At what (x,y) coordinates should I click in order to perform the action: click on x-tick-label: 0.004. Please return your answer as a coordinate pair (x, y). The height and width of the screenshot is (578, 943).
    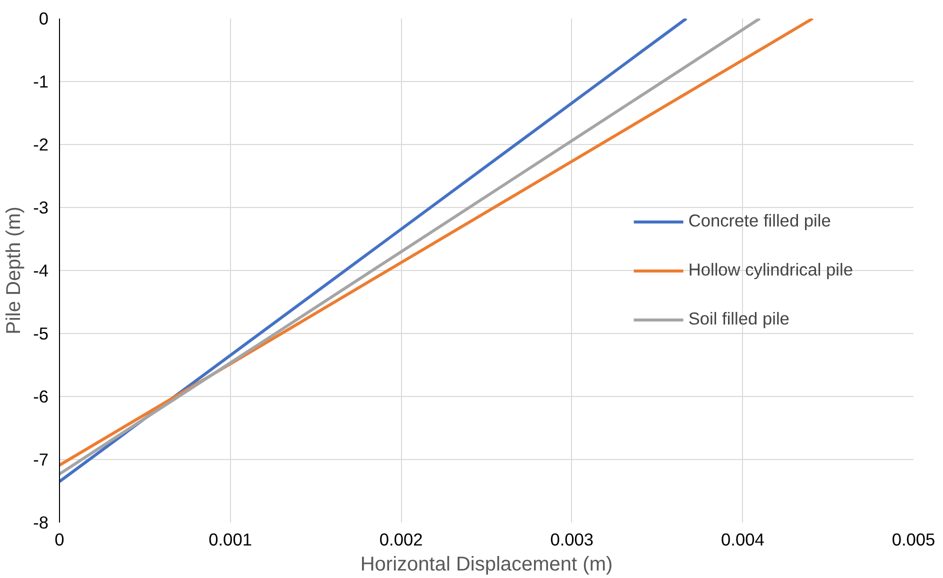
    Looking at the image, I should click on (743, 540).